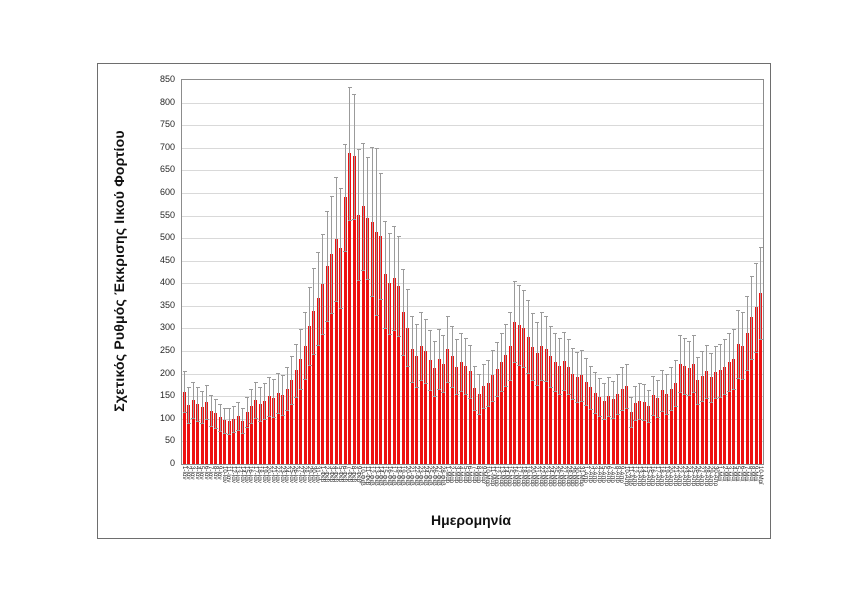  Describe the element at coordinates (167, 350) in the screenshot. I see `y-tick-label: 250` at that location.